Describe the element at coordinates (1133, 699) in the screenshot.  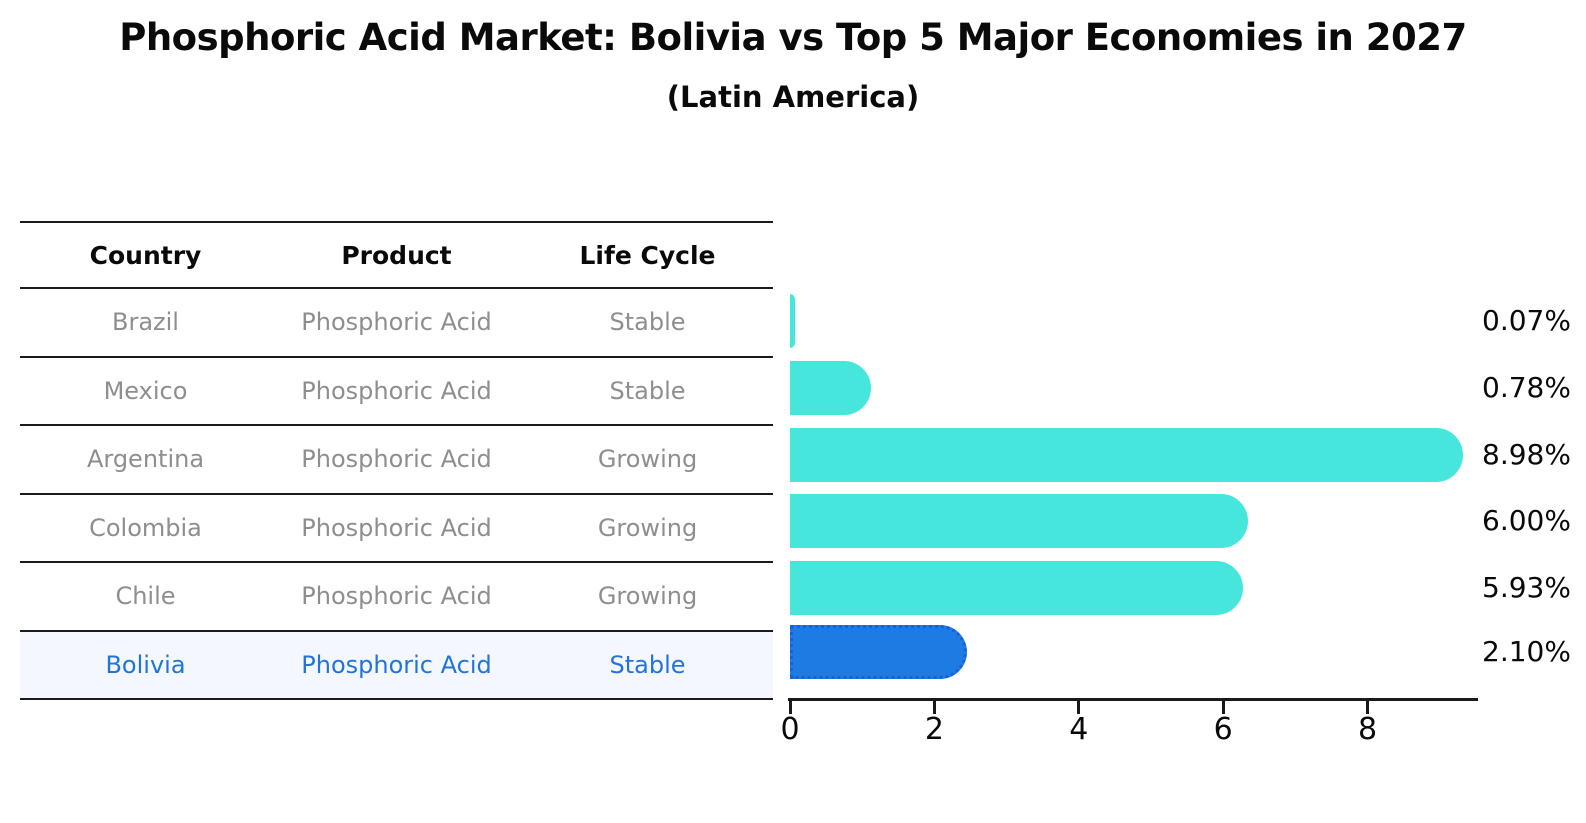
I see `x-axis-line` at that location.